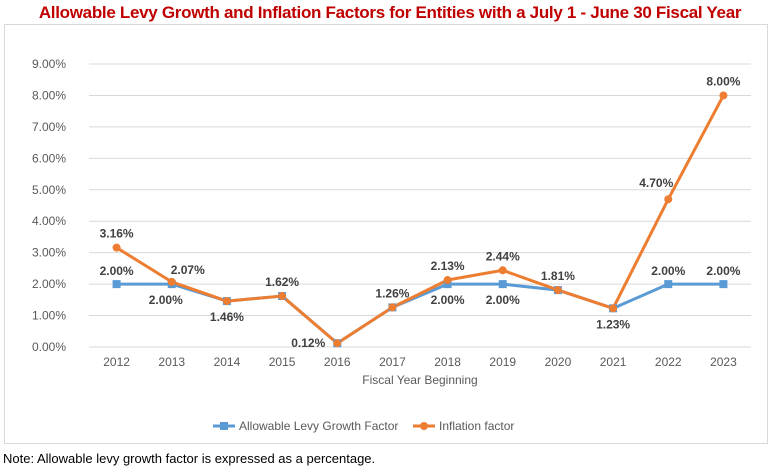 Image resolution: width=780 pixels, height=470 pixels. Describe the element at coordinates (117, 234) in the screenshot. I see `inflation-data-label: 3.16%` at that location.